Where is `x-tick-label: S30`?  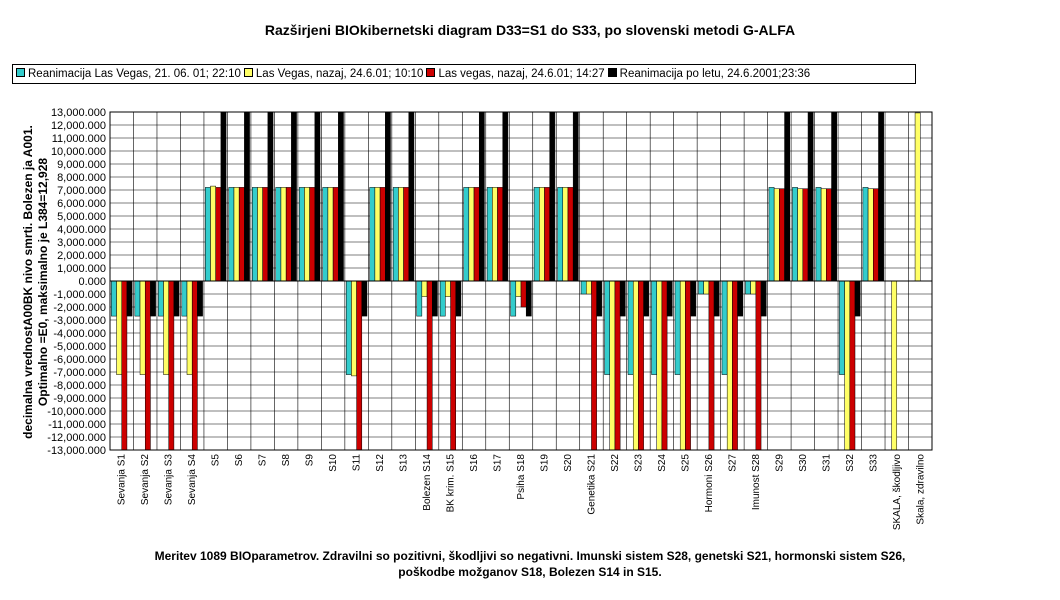 x-tick-label: S30 is located at coordinates (803, 463).